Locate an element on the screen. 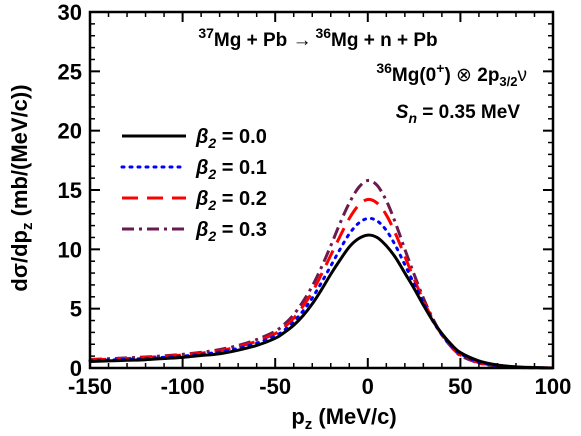 The image size is (581, 436). legend-label-1: β2 = 0.1 is located at coordinates (231, 169).